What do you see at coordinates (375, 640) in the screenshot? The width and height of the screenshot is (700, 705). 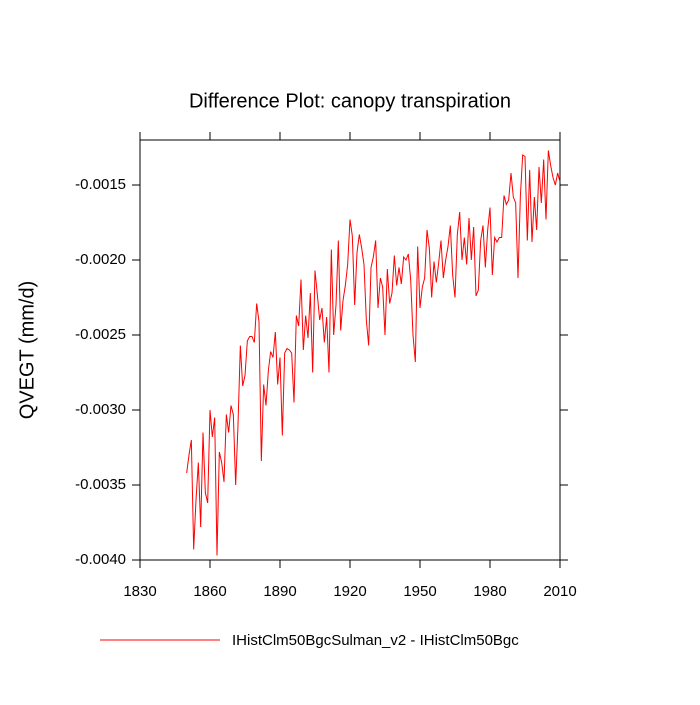 I see `legend-label: IHistClm50BgcSulman_v2 - IHistClm50Bgc` at bounding box center [375, 640].